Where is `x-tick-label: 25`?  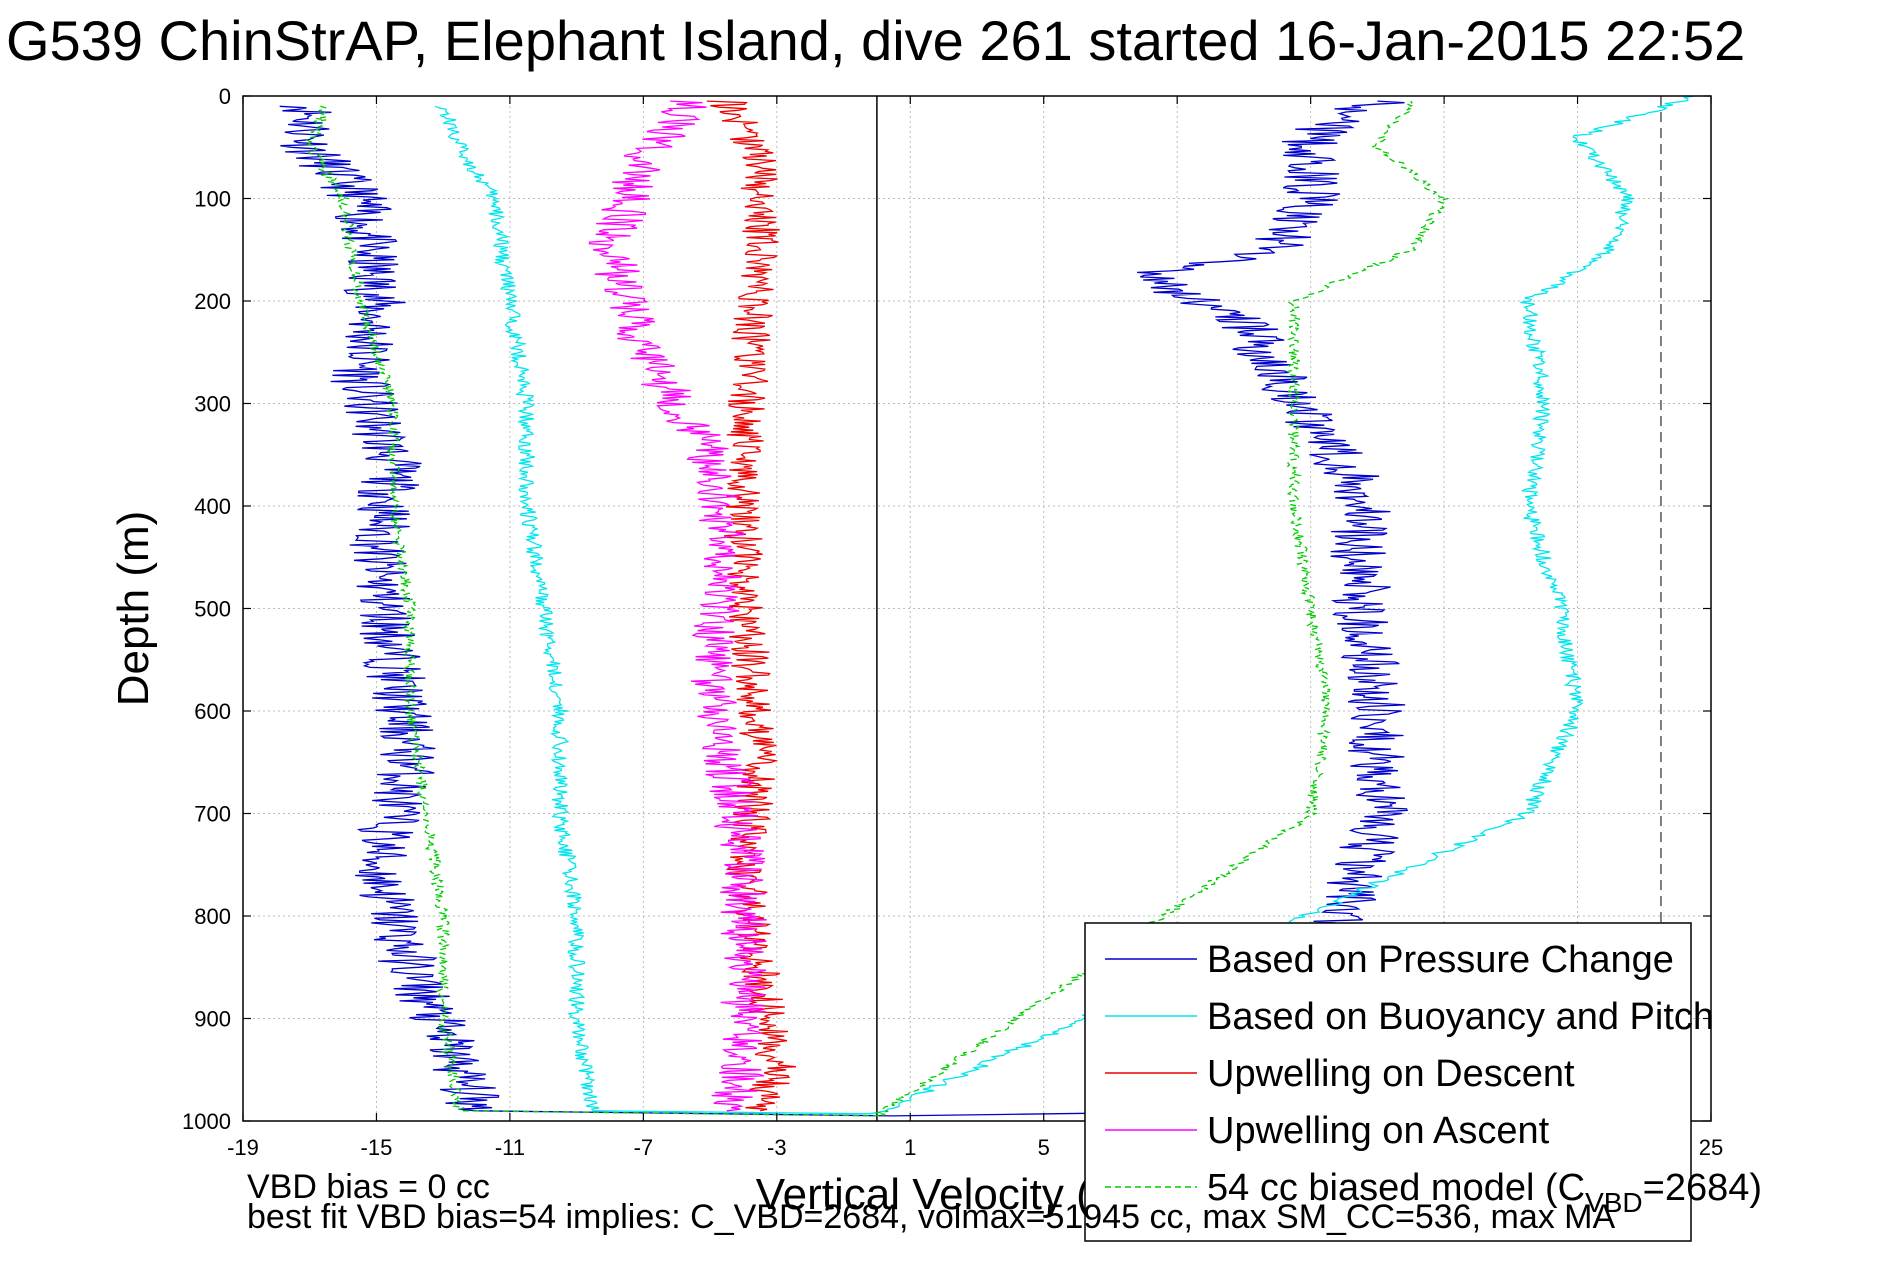
x-tick-label: 25 is located at coordinates (1711, 1147).